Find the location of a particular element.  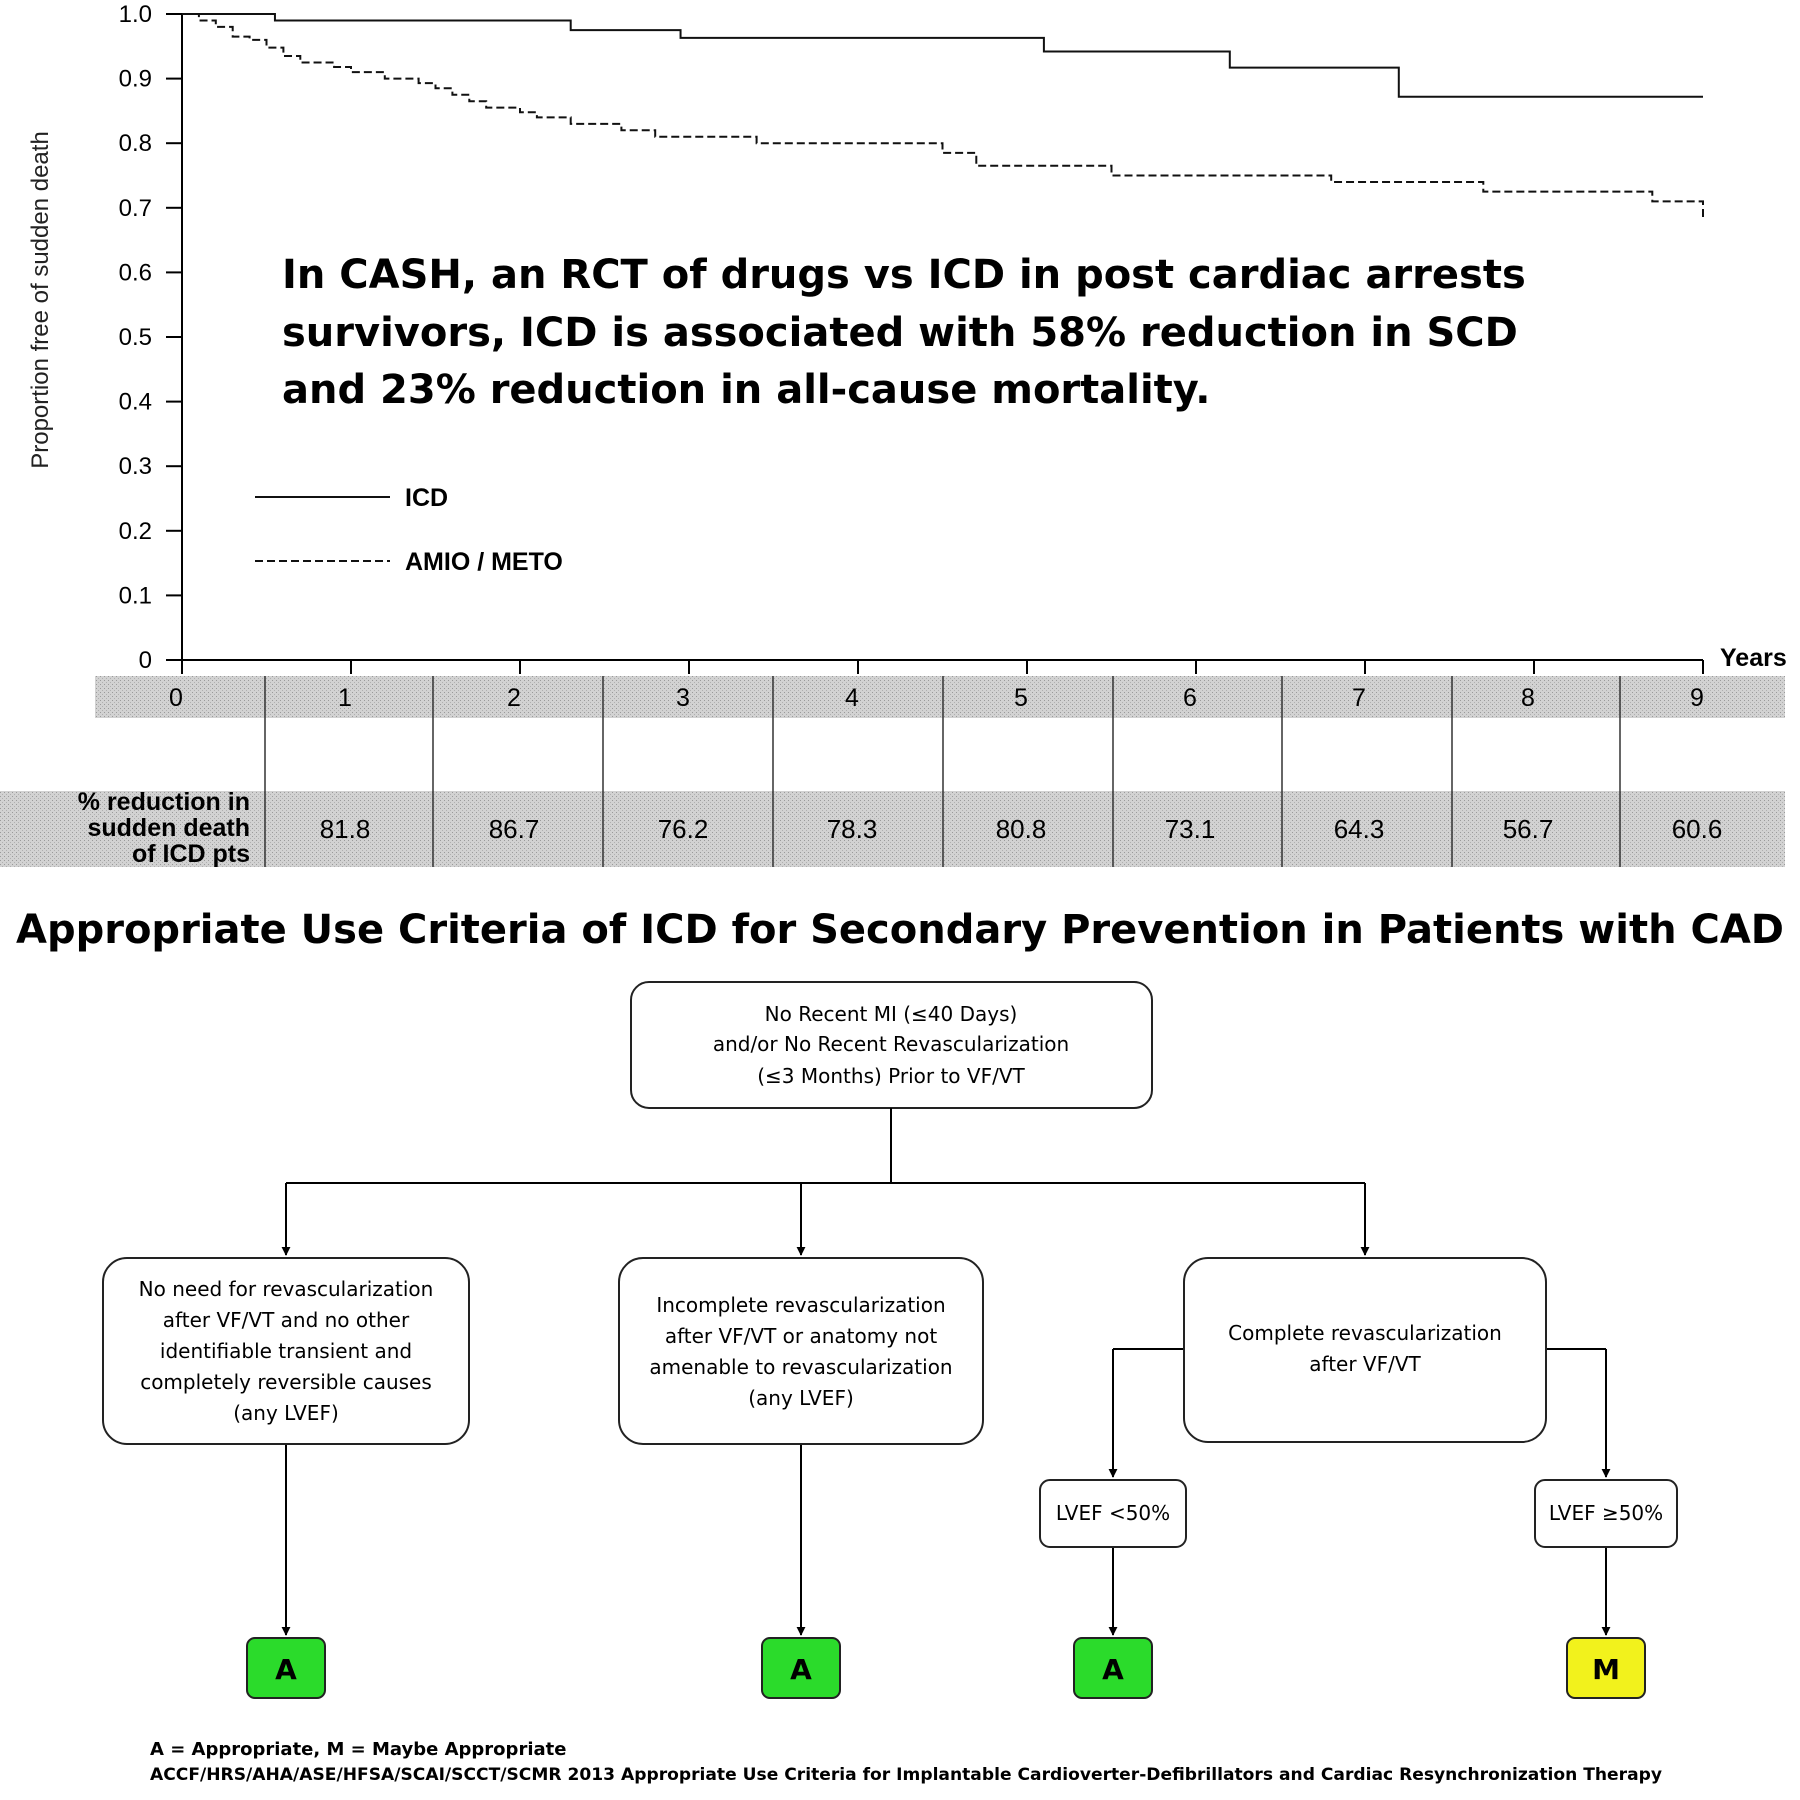

branch1-box is located at coordinates (286, 1351).